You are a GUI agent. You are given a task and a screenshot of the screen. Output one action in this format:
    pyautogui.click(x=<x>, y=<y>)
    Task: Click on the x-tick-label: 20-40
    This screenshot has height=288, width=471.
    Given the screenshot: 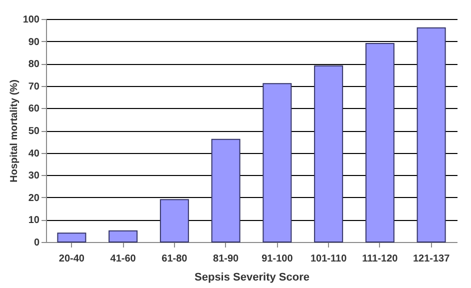 What is the action you would take?
    pyautogui.click(x=71, y=259)
    